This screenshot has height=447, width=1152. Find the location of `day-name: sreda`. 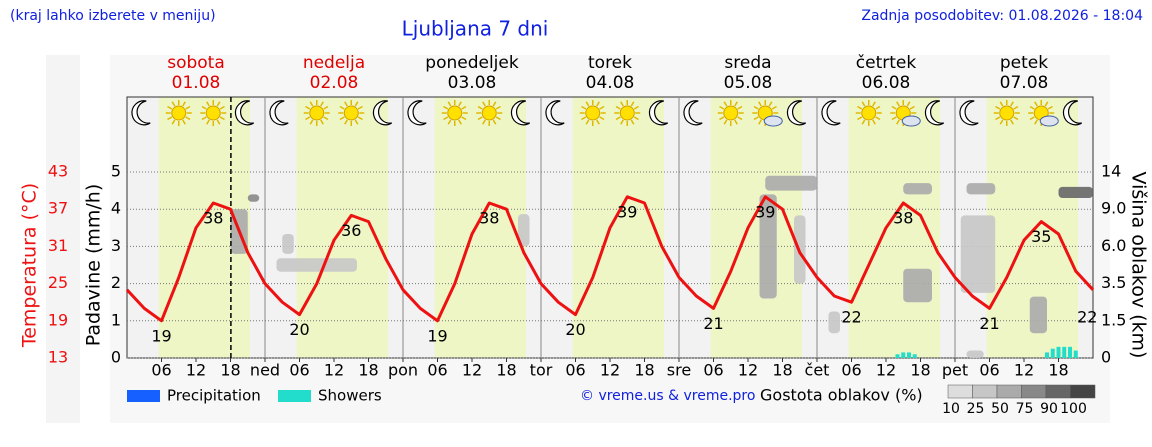

day-name: sreda is located at coordinates (747, 63).